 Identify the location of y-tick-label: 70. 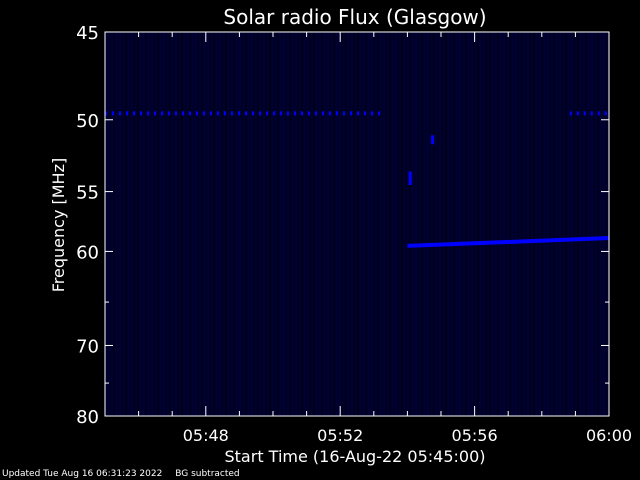
(87, 346).